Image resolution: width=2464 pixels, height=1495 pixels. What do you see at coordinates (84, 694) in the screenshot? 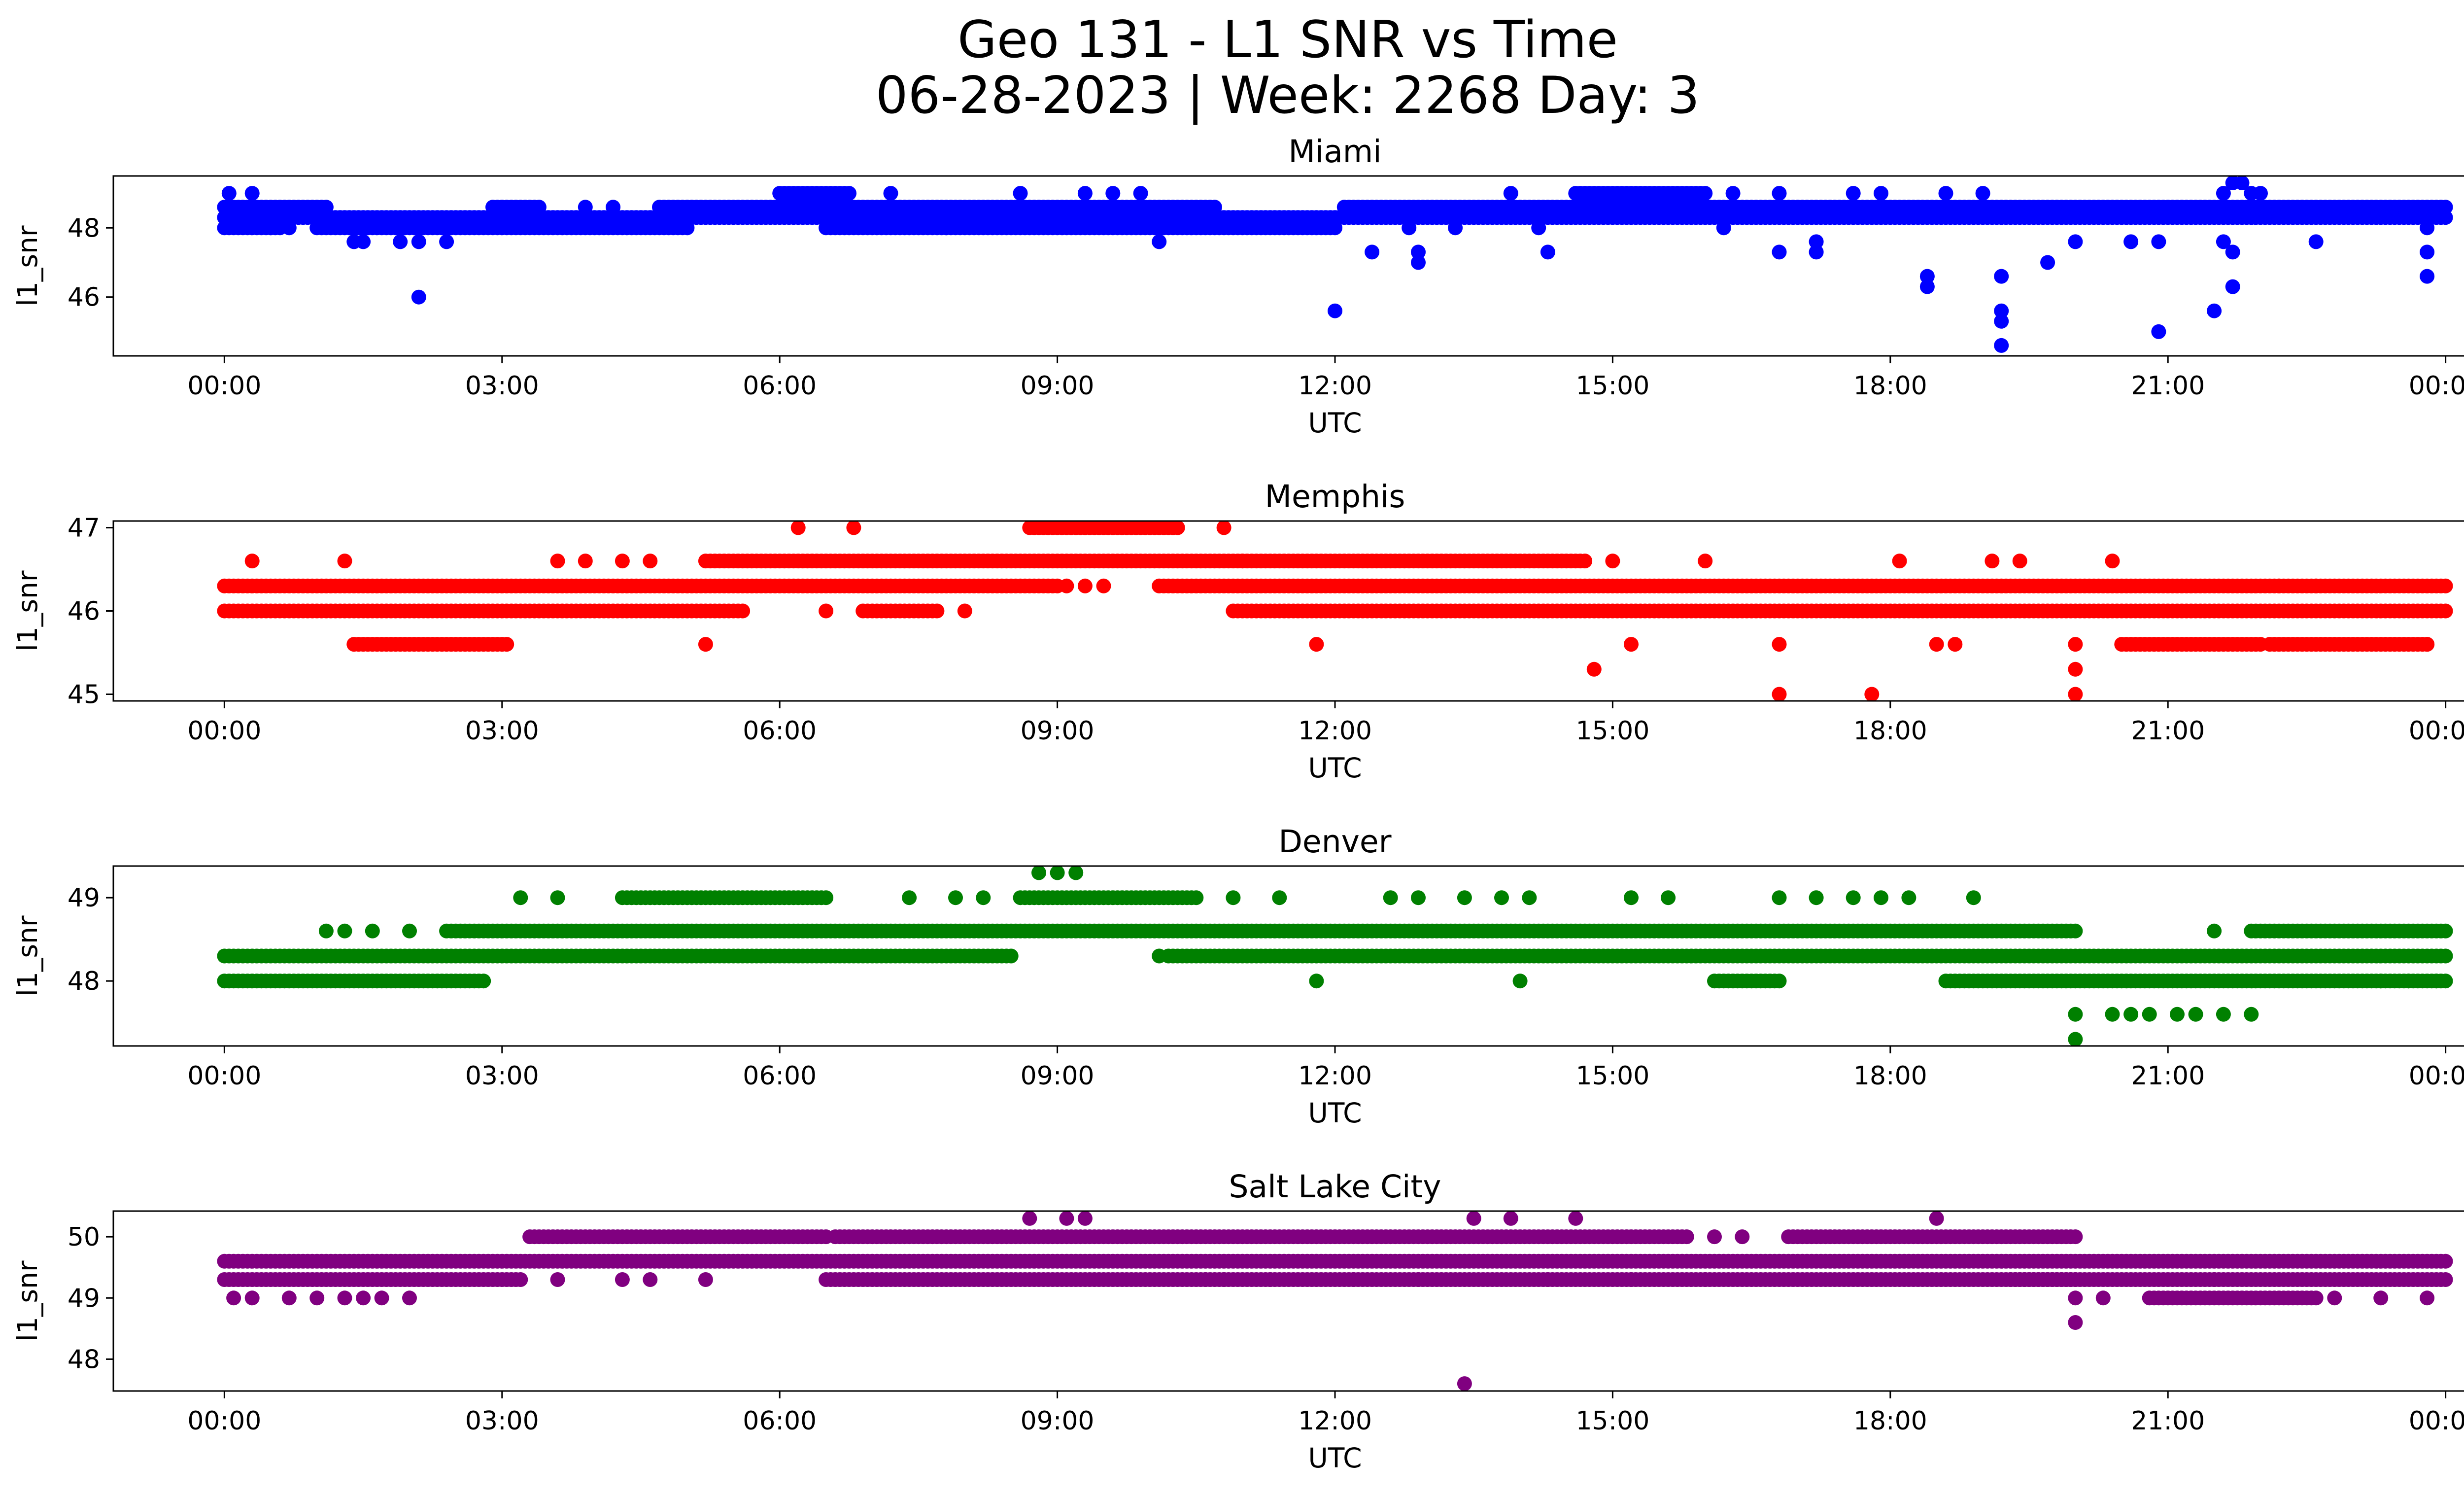
I see `y-tick-label: 45` at bounding box center [84, 694].